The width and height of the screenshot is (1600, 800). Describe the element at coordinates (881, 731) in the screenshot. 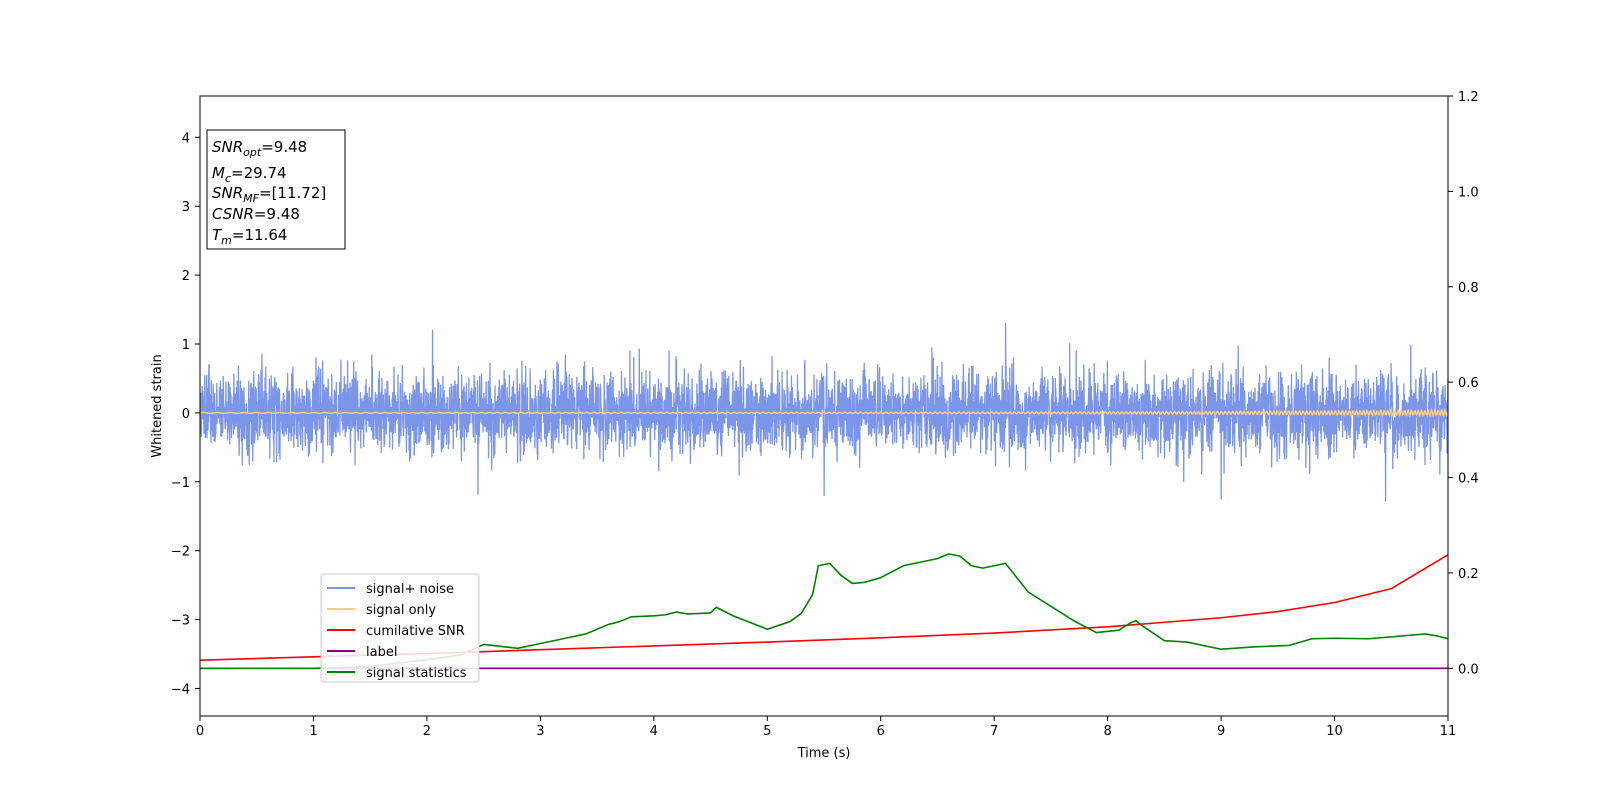

I see `x-tick-label: 6` at that location.